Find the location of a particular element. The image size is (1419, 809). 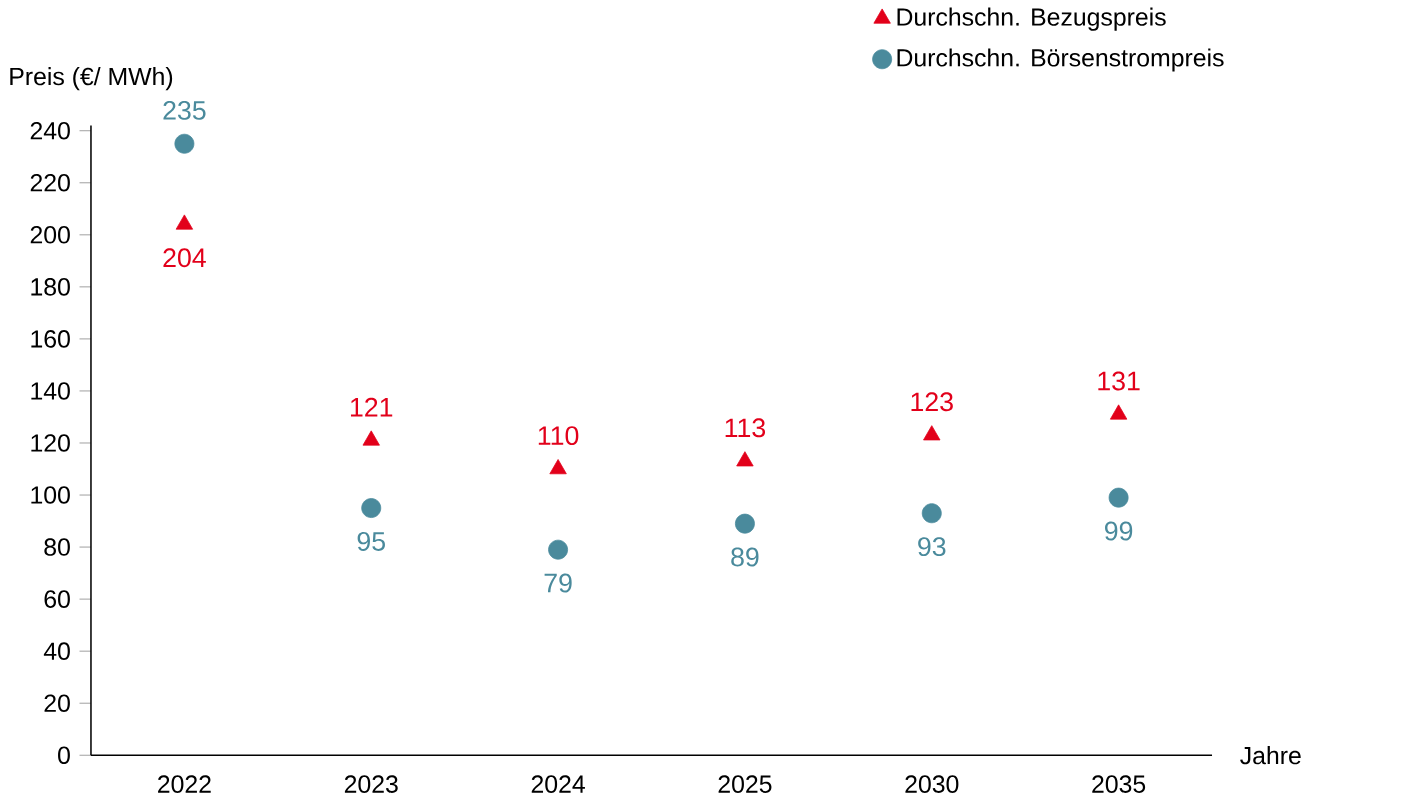

y-tick-label: 60 is located at coordinates (57, 599).